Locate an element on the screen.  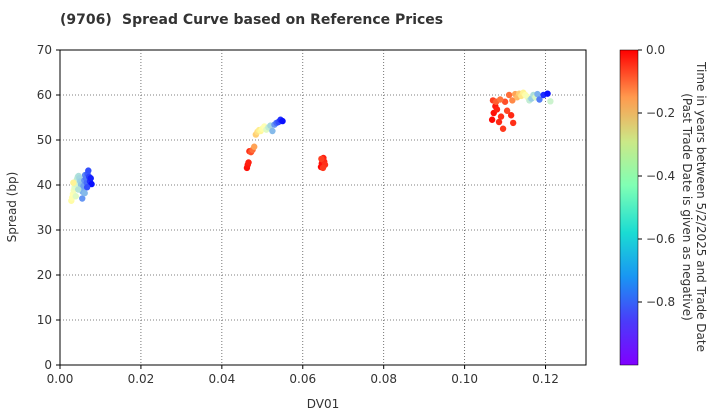
x-axis-label: DV01 is located at coordinates (323, 404).